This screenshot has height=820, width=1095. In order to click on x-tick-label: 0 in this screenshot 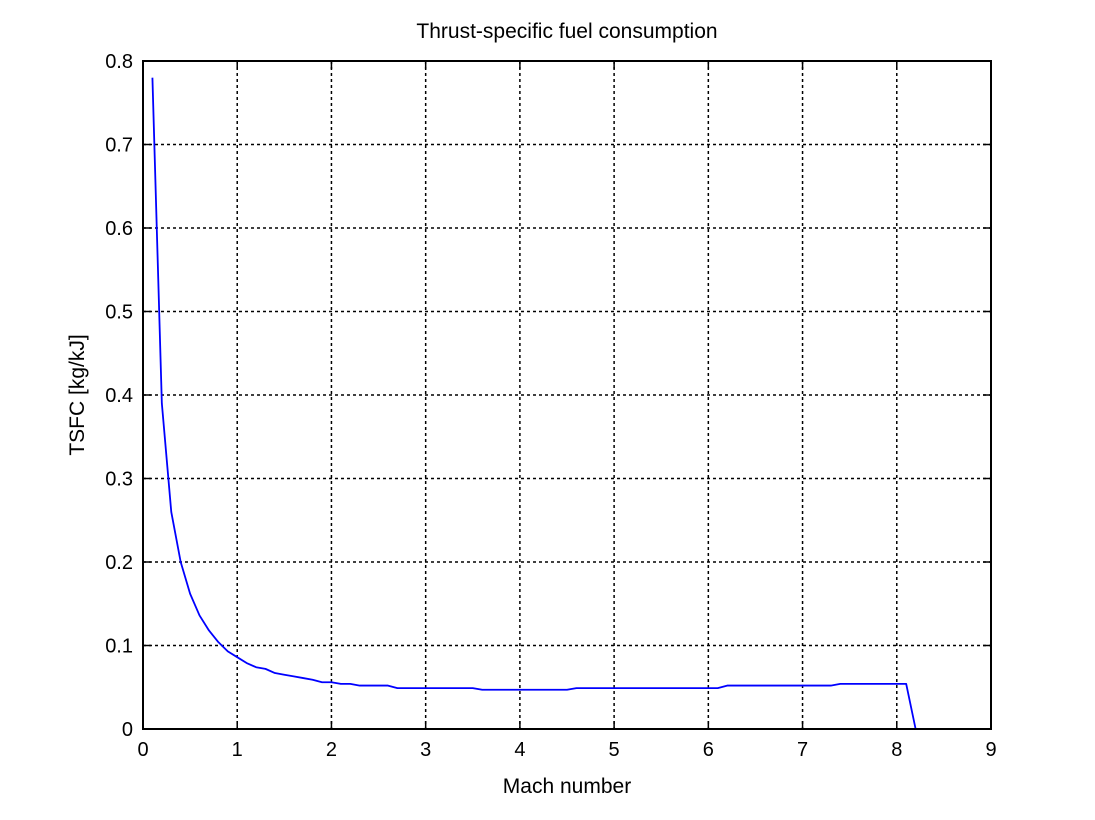, I will do `click(142, 750)`.